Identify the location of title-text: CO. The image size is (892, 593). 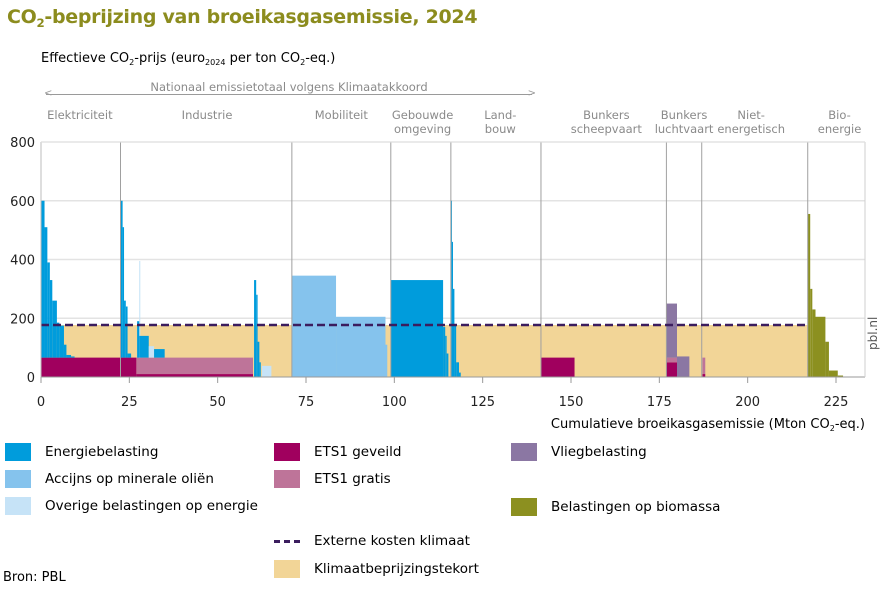
(22, 17).